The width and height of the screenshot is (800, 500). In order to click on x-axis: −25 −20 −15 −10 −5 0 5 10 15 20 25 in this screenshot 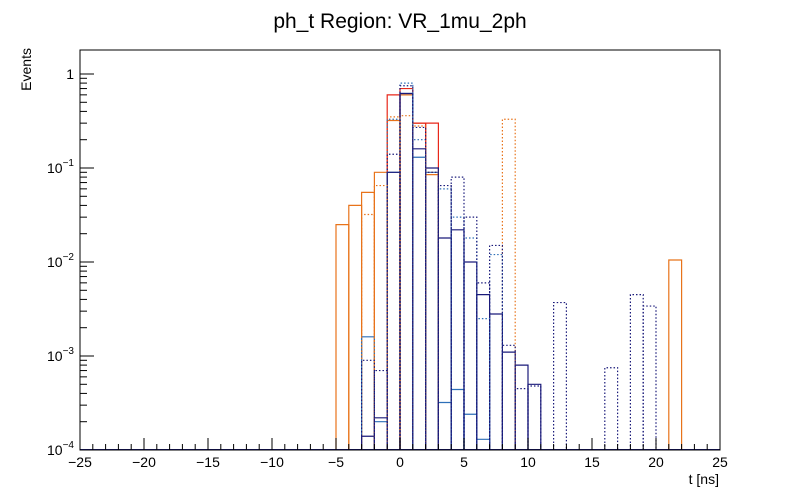, I will do `click(398, 454)`.